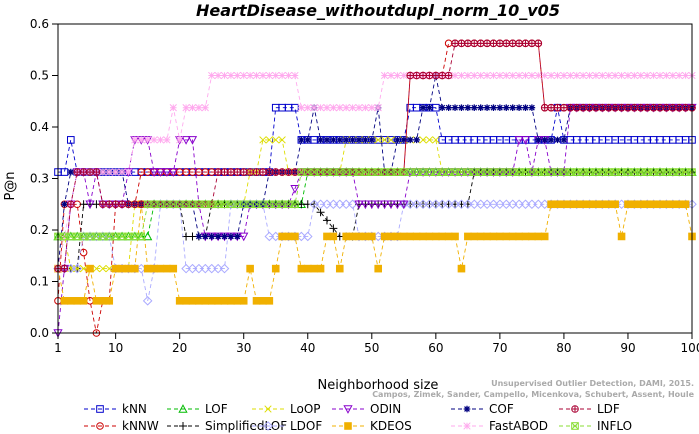 This screenshot has height=434, width=699. Describe the element at coordinates (148, 236) in the screenshot. I see `point-lof` at that location.